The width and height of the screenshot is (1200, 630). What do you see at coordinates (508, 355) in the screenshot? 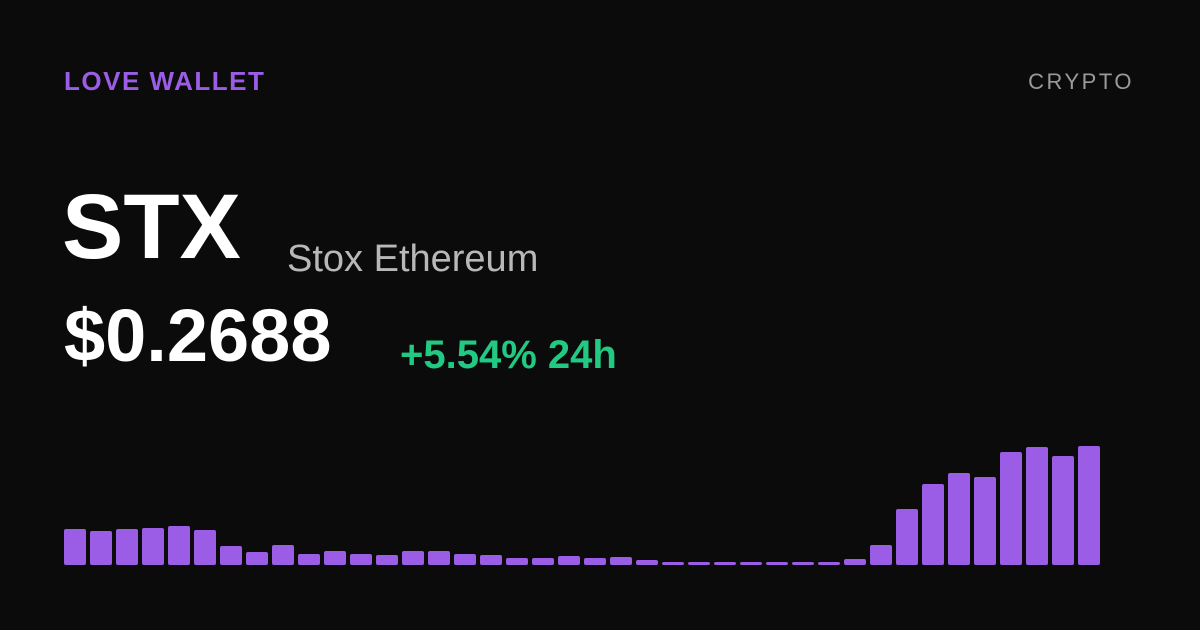
I see `price-change: +5.54% 24h` at bounding box center [508, 355].